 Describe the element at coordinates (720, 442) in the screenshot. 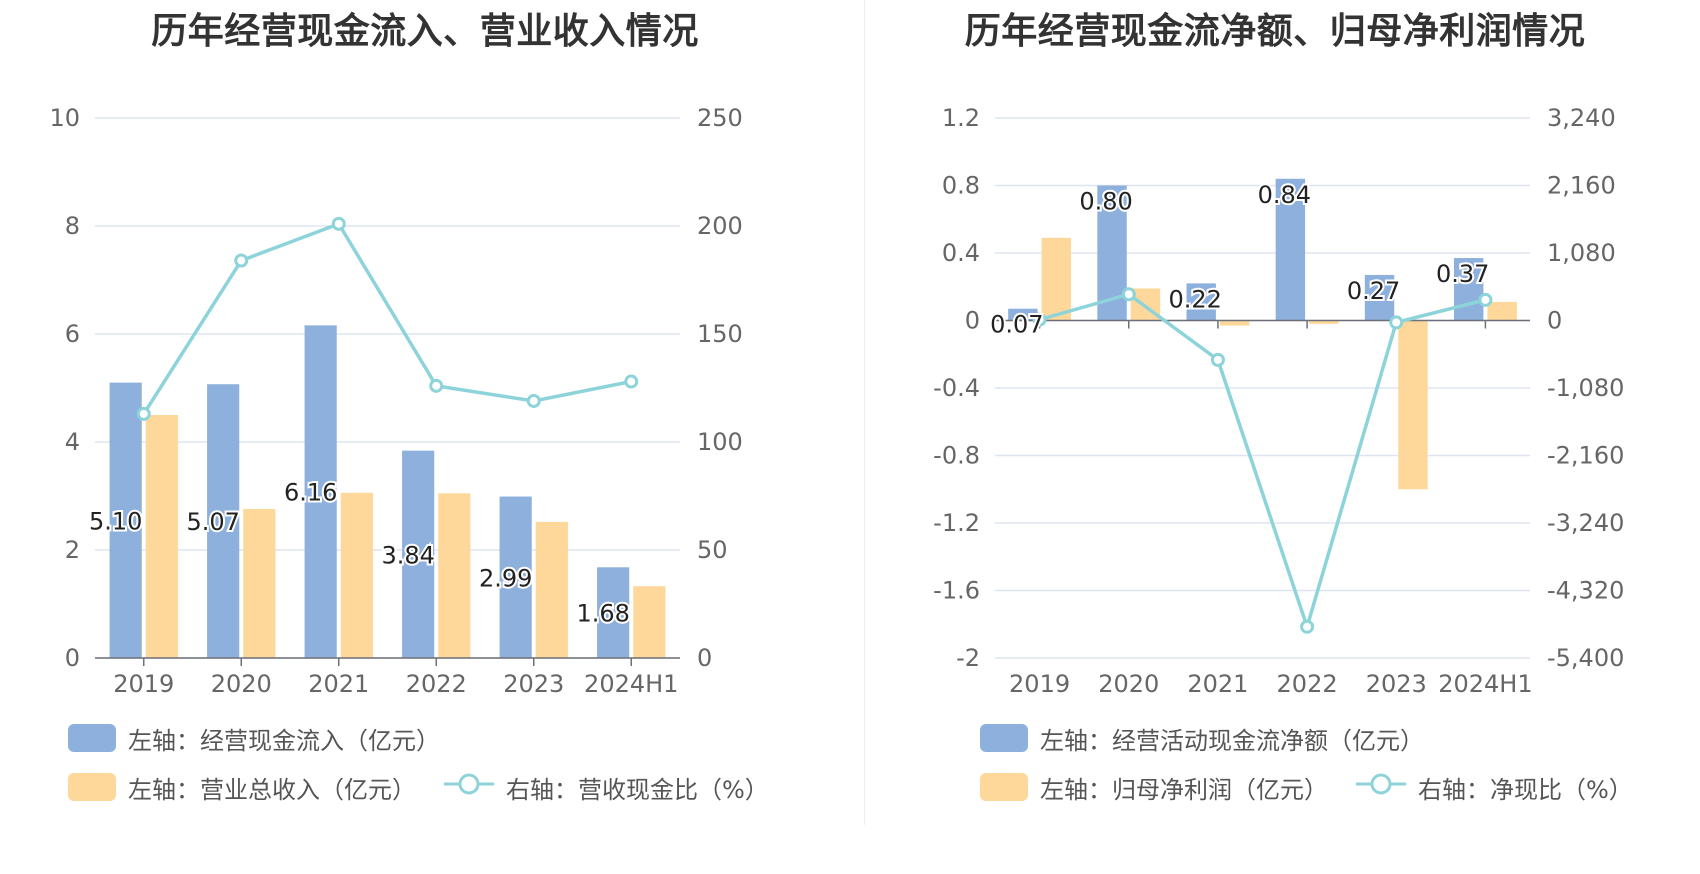

I see `right-axis-tick-label: 100` at that location.